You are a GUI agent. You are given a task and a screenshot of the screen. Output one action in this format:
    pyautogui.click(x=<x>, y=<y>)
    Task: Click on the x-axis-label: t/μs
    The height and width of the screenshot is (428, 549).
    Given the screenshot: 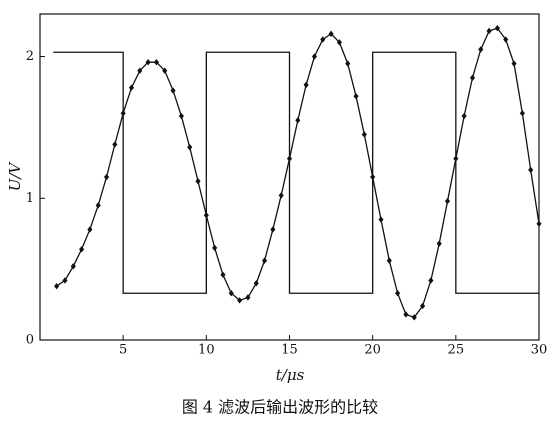 What is the action you would take?
    pyautogui.click(x=290, y=375)
    